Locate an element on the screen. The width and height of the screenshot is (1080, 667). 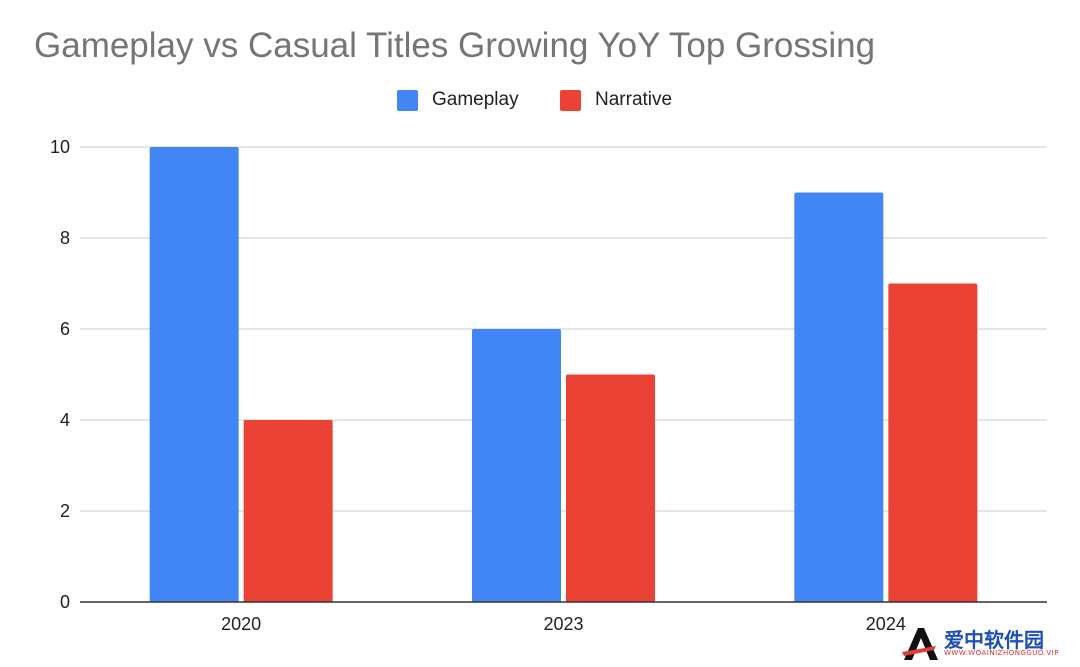
legend-label-gameplay: Gameplay is located at coordinates (475, 99).